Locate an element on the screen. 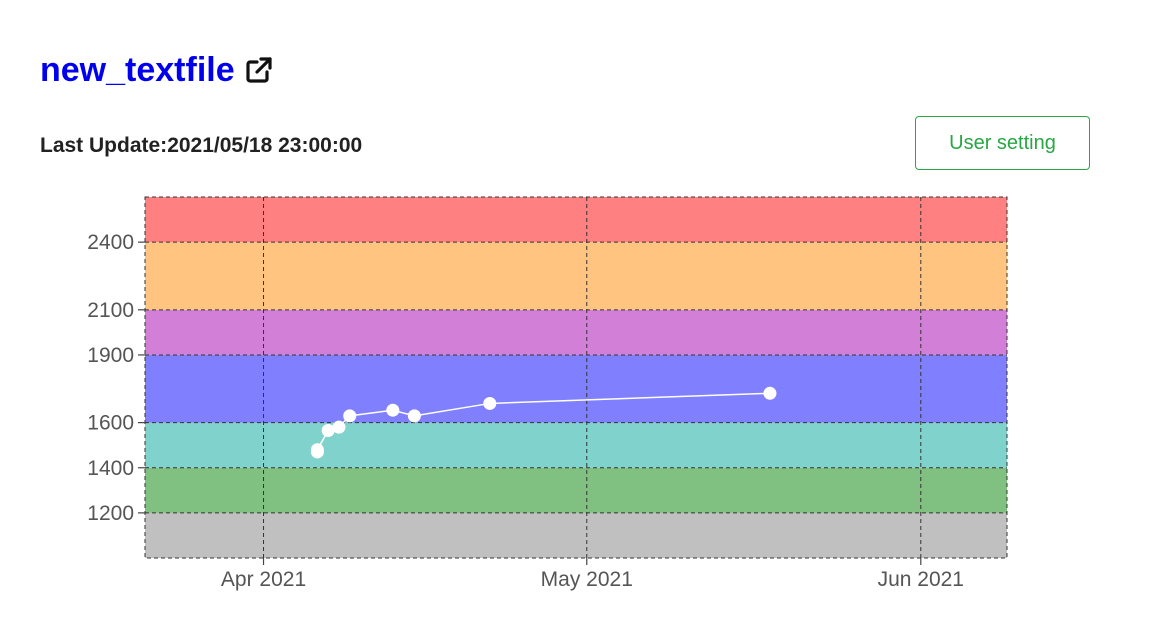 Image resolution: width=1155 pixels, height=617 pixels. y-tick-label: 1400 is located at coordinates (110, 468).